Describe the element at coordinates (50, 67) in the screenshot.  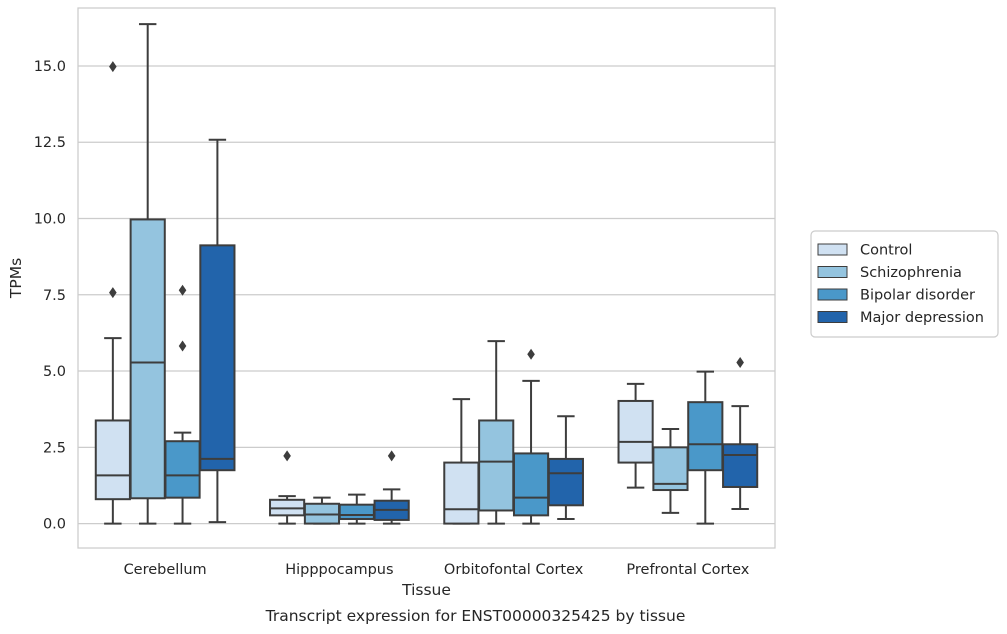
I see `y-tick-label: 15.0` at that location.